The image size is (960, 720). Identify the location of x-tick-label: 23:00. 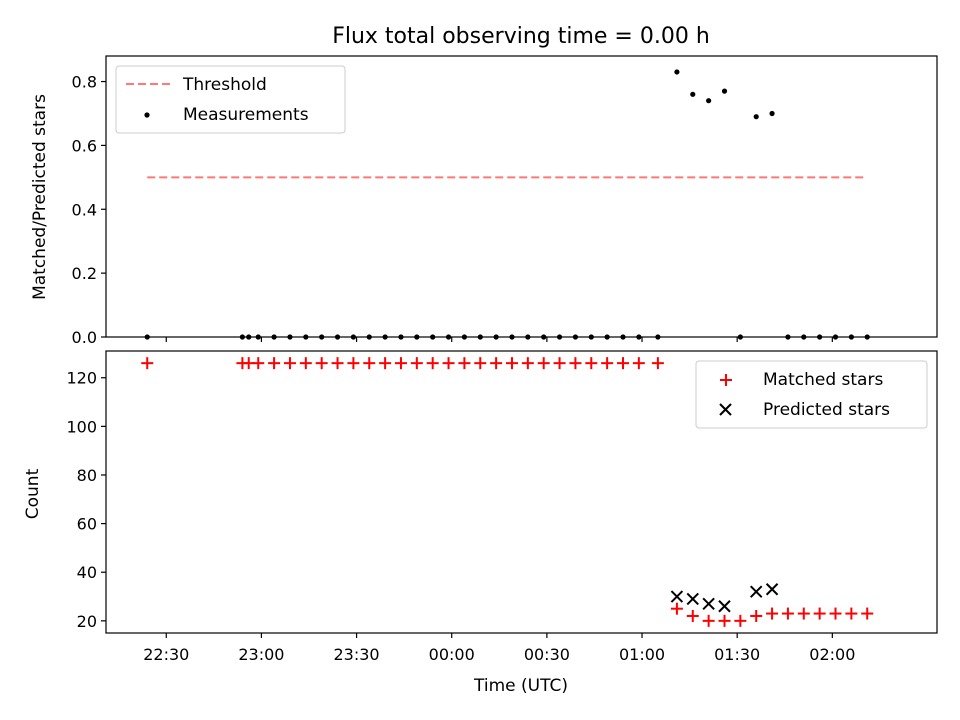
(261, 654).